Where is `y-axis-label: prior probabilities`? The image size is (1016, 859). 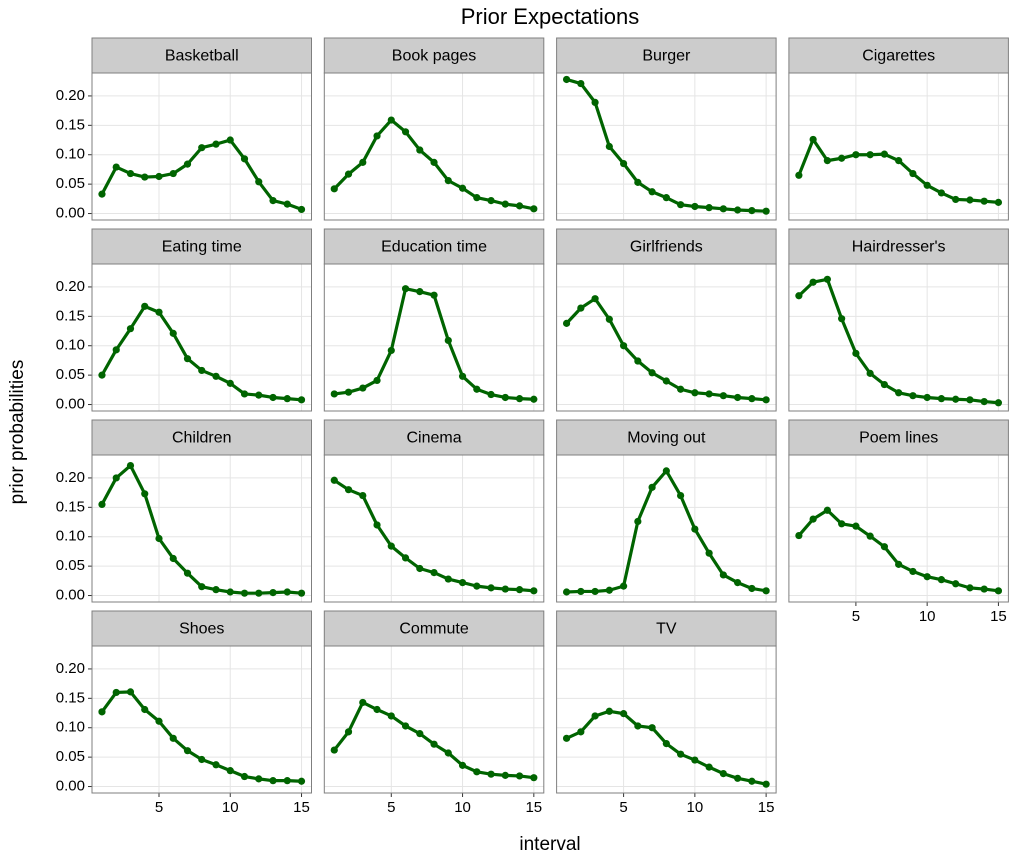 y-axis-label: prior probabilities is located at coordinates (17, 432).